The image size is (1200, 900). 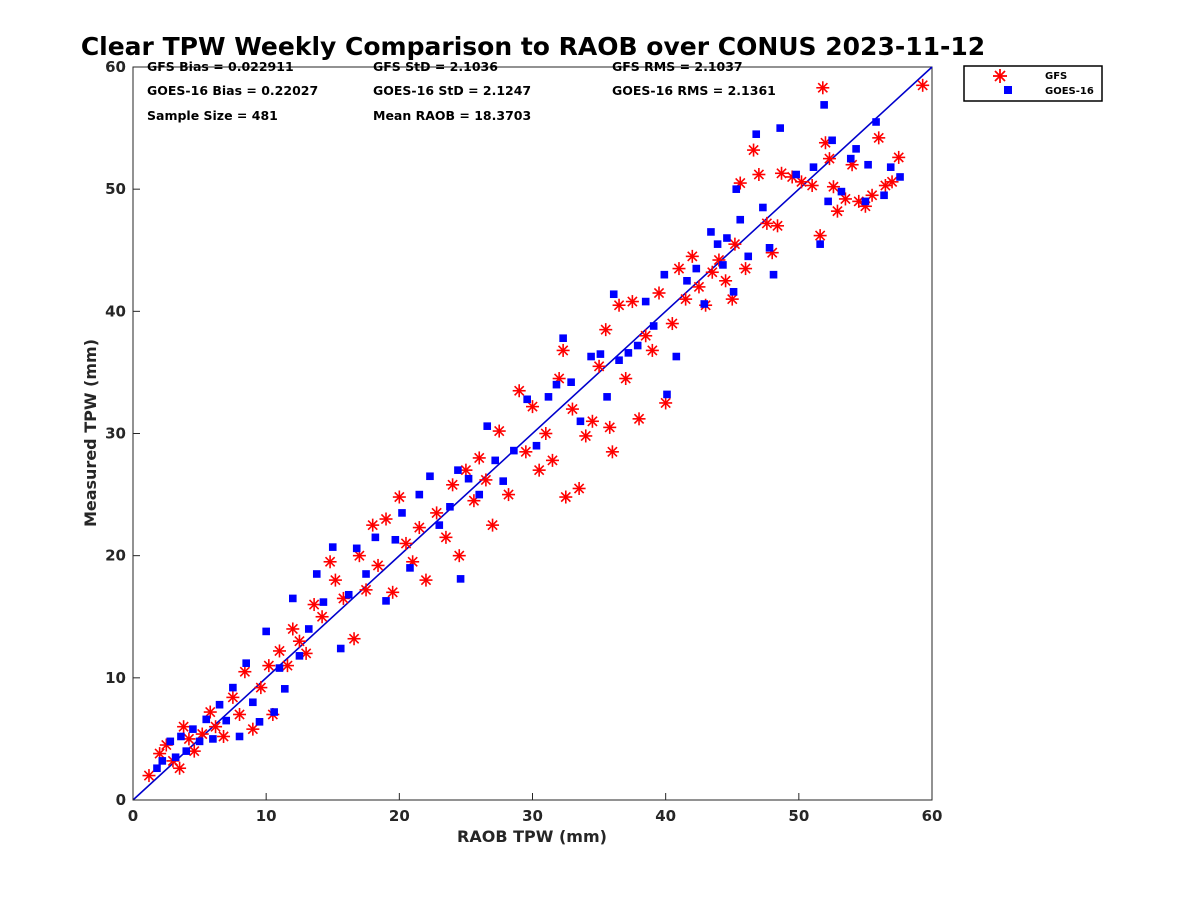 I want to click on x-tick-label: 30, so click(x=532, y=816).